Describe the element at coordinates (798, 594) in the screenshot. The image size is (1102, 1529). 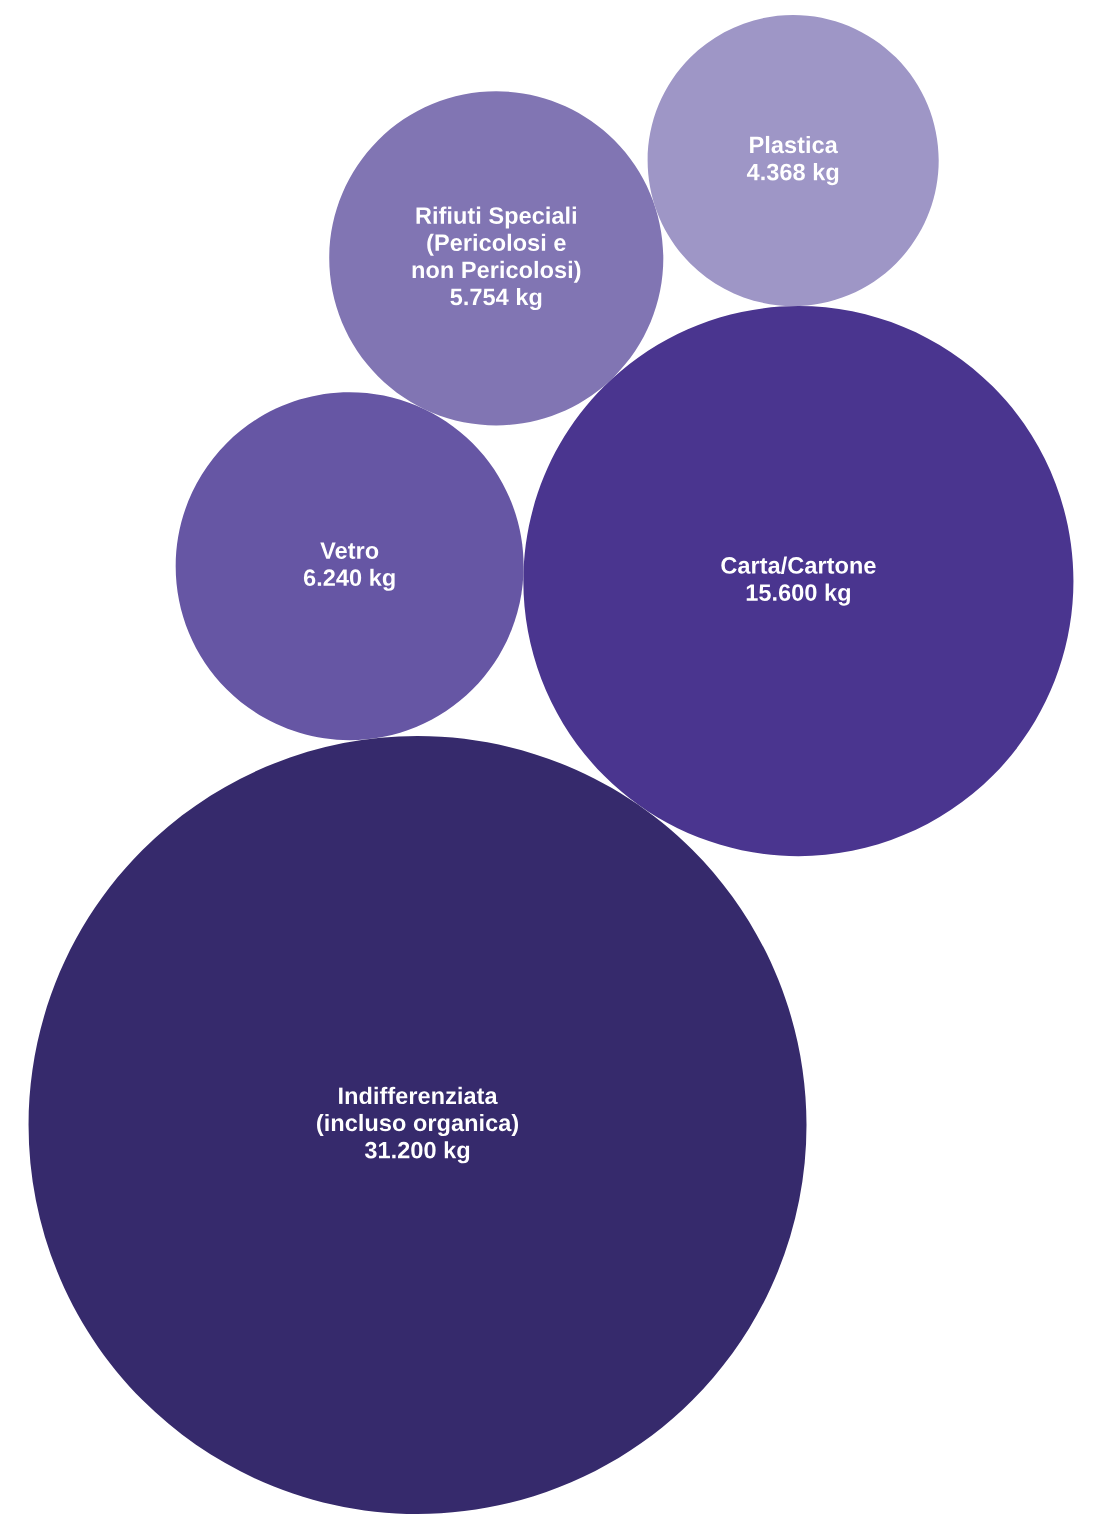
I see `data-label: 15.600 kg` at that location.